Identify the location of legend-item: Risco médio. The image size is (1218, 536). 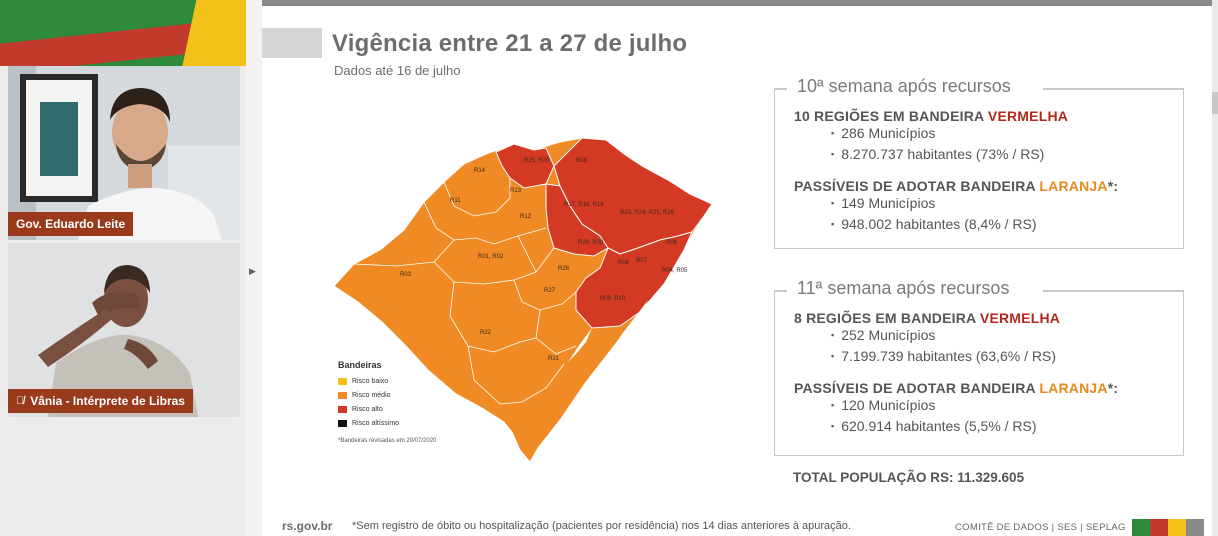
(408, 395).